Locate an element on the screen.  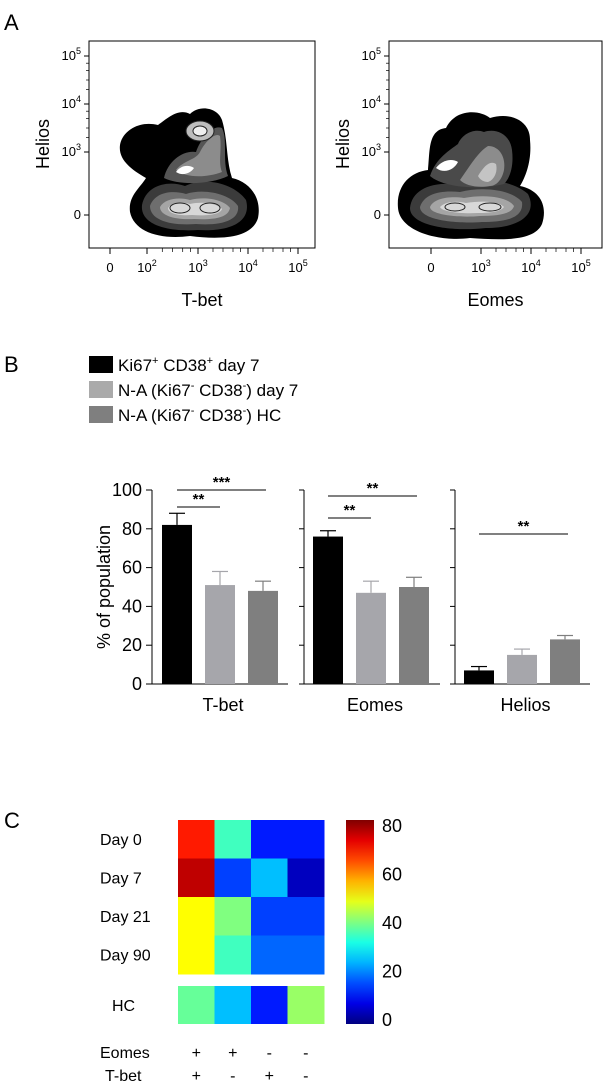
heatmap-row: Day 90 is located at coordinates (212, 955).